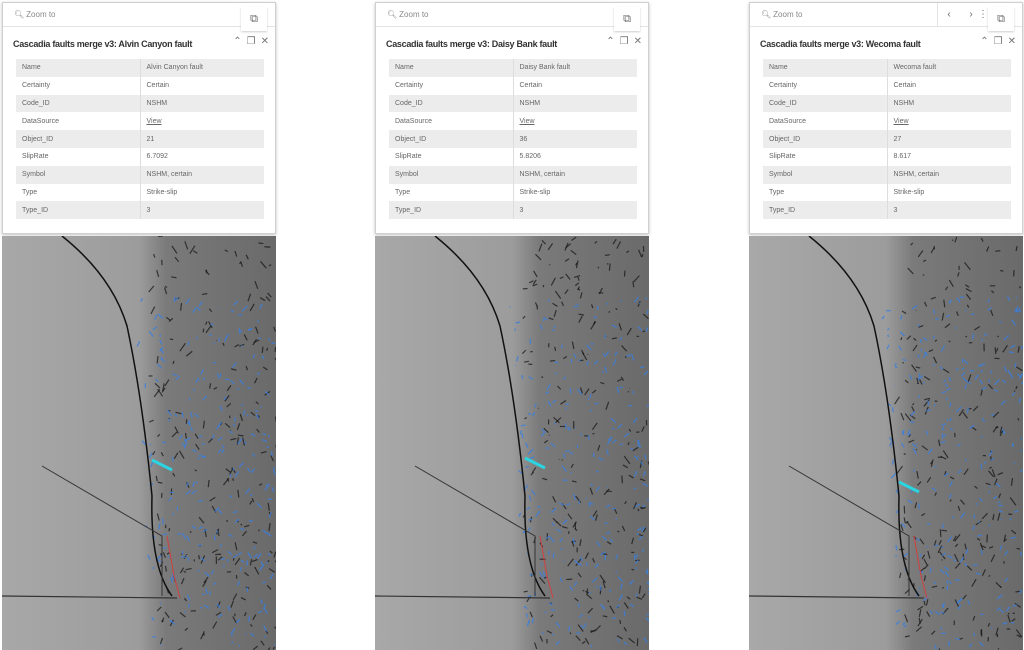  I want to click on field-row: SlipRate 5.8206, so click(513, 156).